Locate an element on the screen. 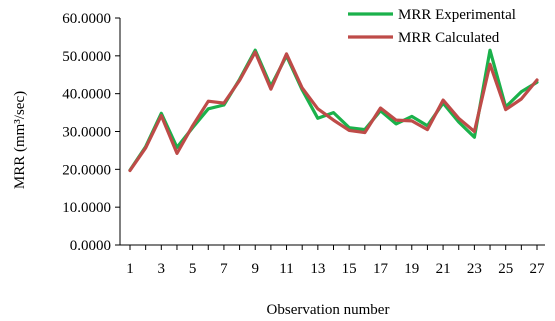 Image resolution: width=555 pixels, height=321 pixels. x-tick-label: 17 is located at coordinates (381, 269).